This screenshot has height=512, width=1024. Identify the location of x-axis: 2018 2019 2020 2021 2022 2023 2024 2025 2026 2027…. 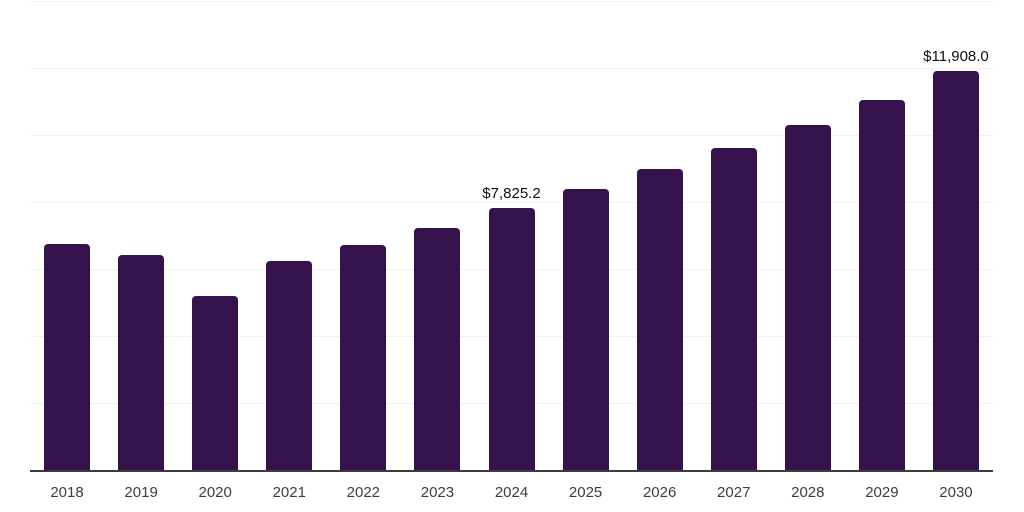
(511, 492).